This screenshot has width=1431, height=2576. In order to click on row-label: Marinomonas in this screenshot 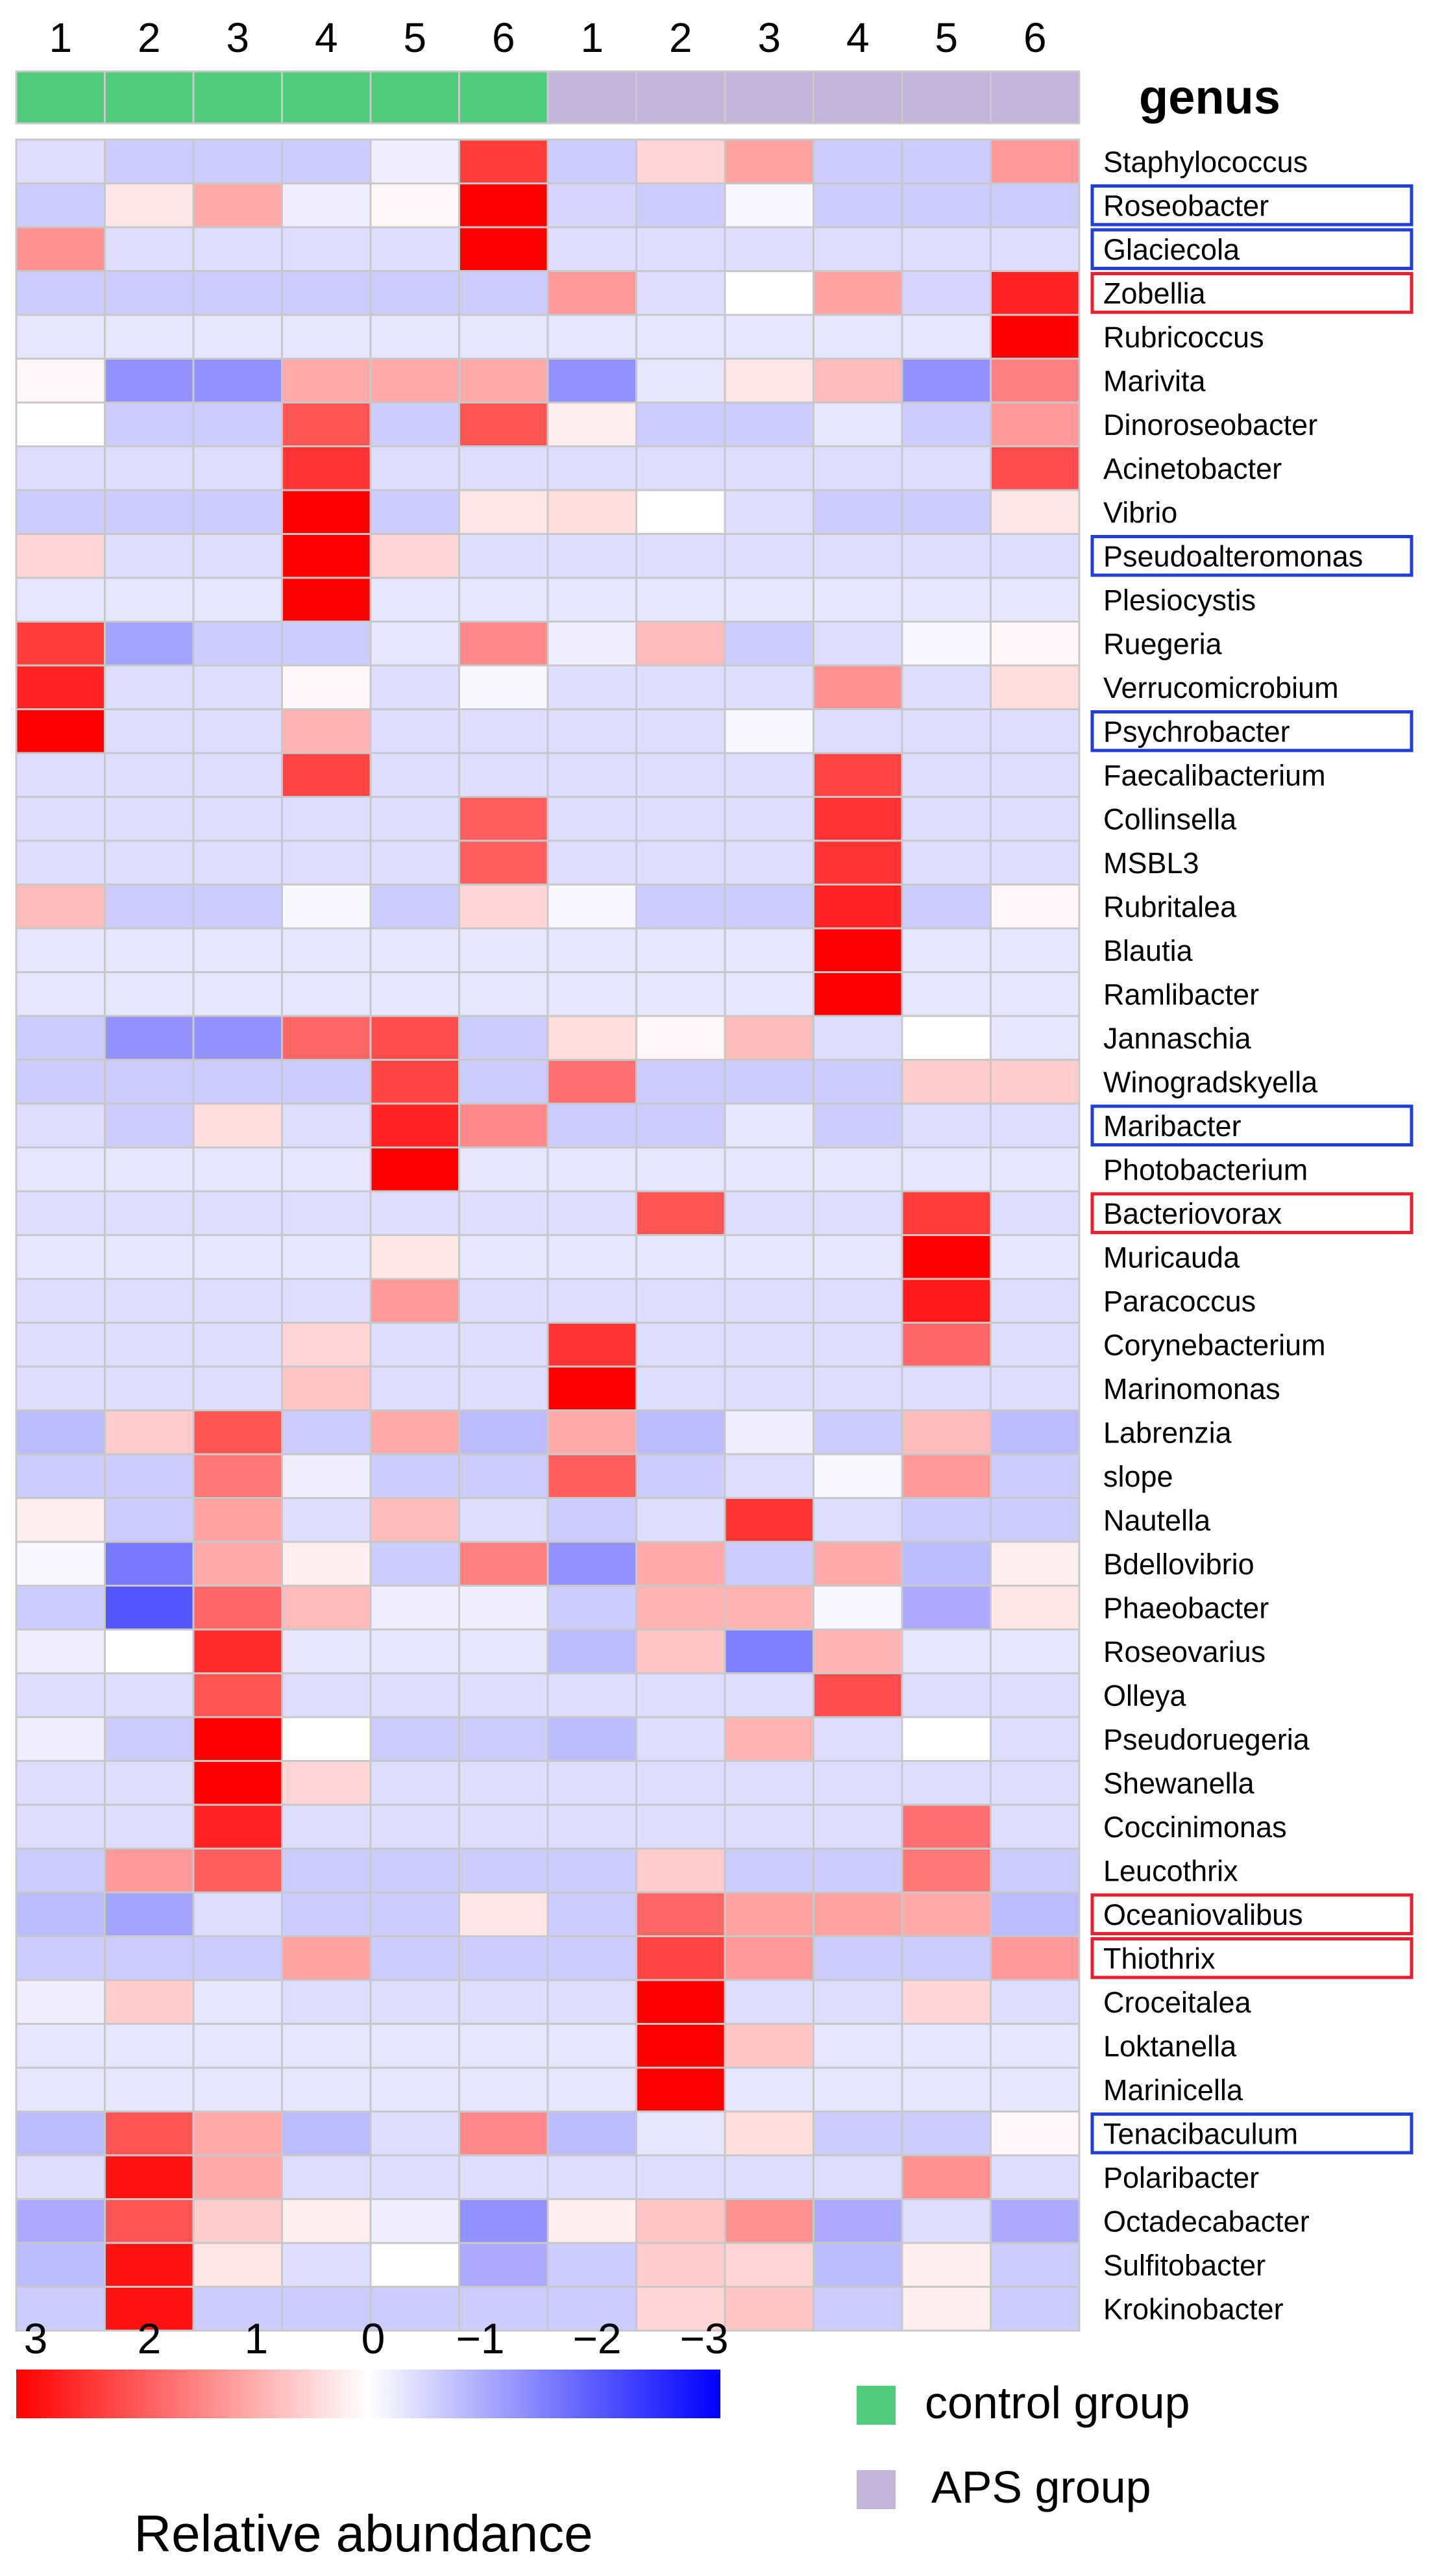, I will do `click(1191, 1389)`.